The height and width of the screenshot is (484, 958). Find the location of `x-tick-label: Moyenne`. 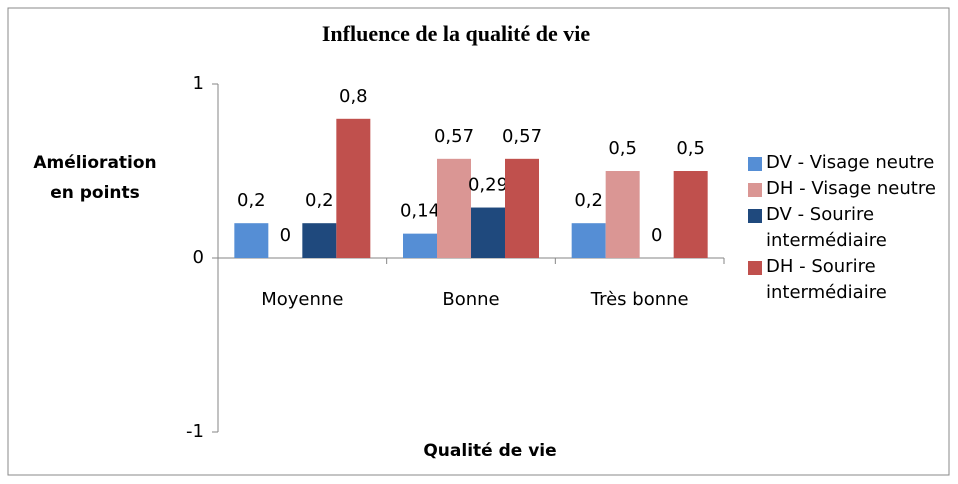

x-tick-label: Moyenne is located at coordinates (302, 299).